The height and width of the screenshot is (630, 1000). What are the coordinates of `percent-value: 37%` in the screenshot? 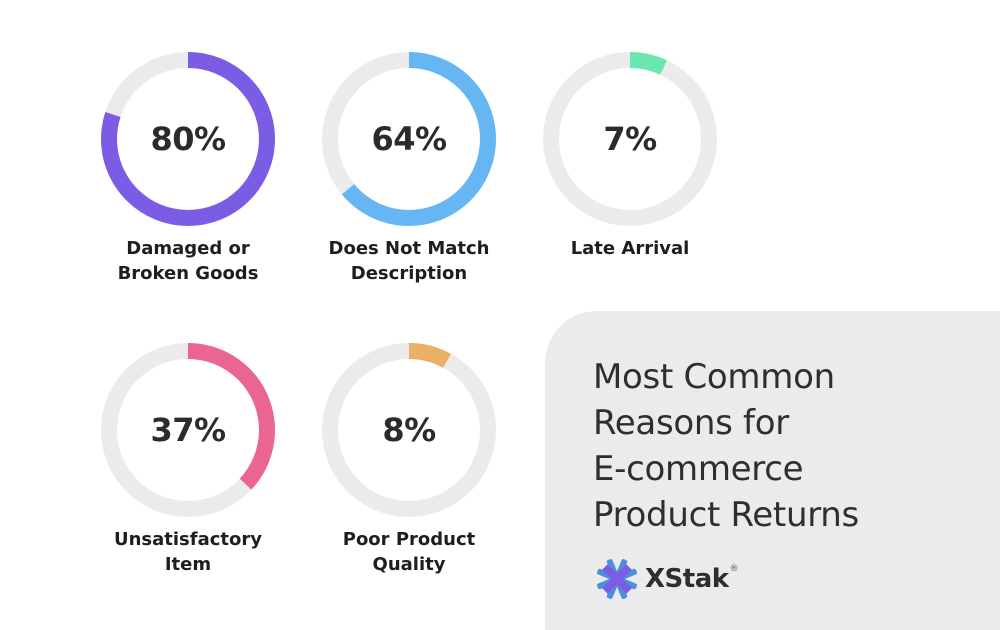 It's located at (188, 430).